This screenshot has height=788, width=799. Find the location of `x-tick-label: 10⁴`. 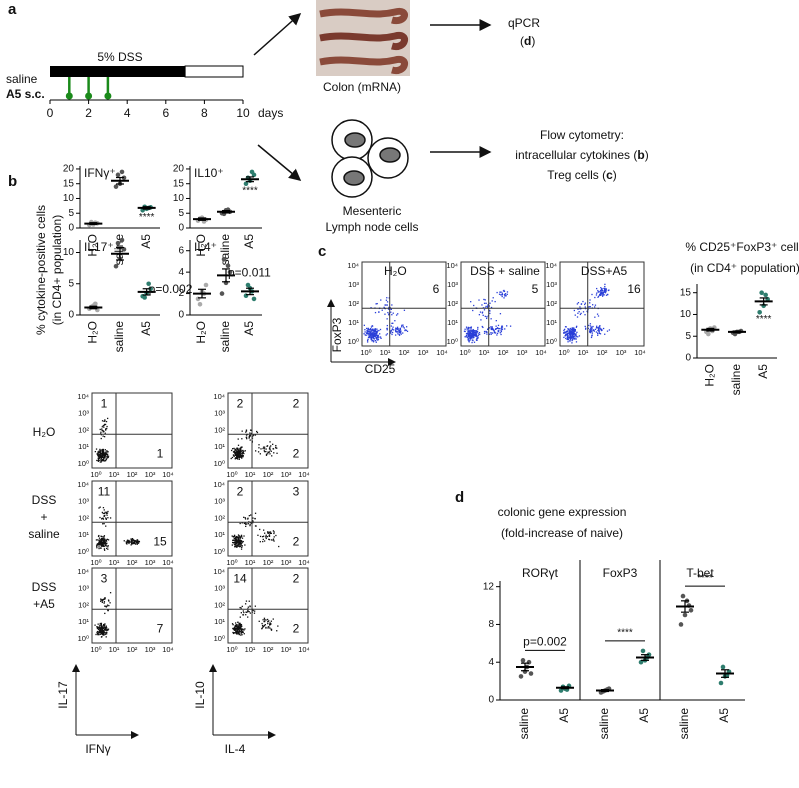

x-tick-label: 10⁴ is located at coordinates (541, 352).